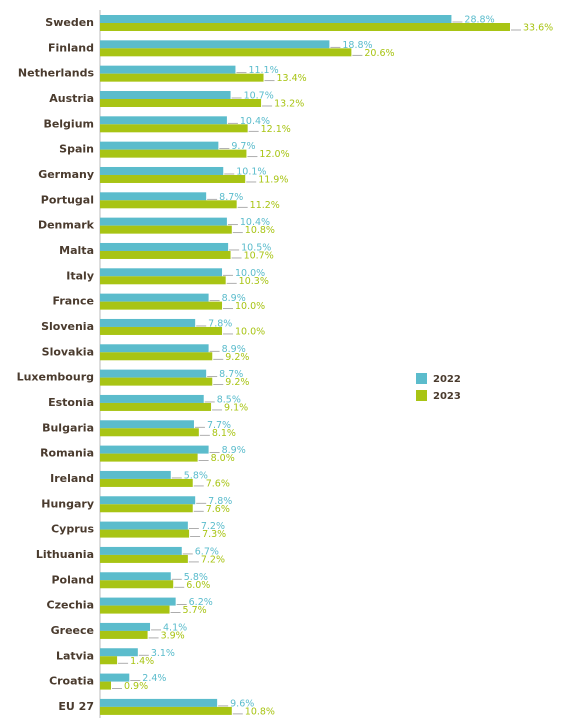 The height and width of the screenshot is (727, 588). I want to click on value-label: 12.1%, so click(276, 129).